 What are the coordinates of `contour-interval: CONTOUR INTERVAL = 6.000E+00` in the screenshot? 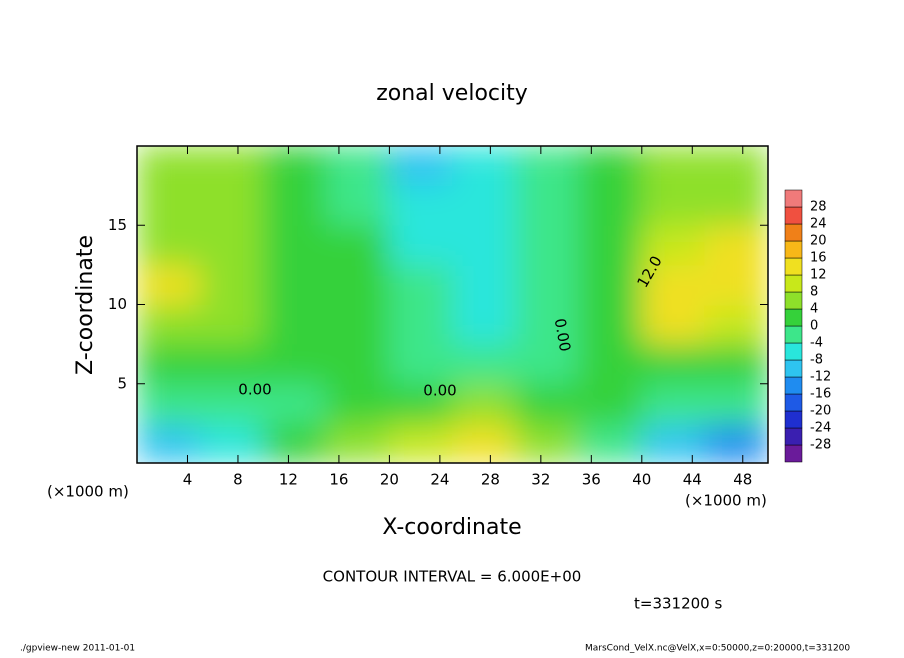 It's located at (452, 577).